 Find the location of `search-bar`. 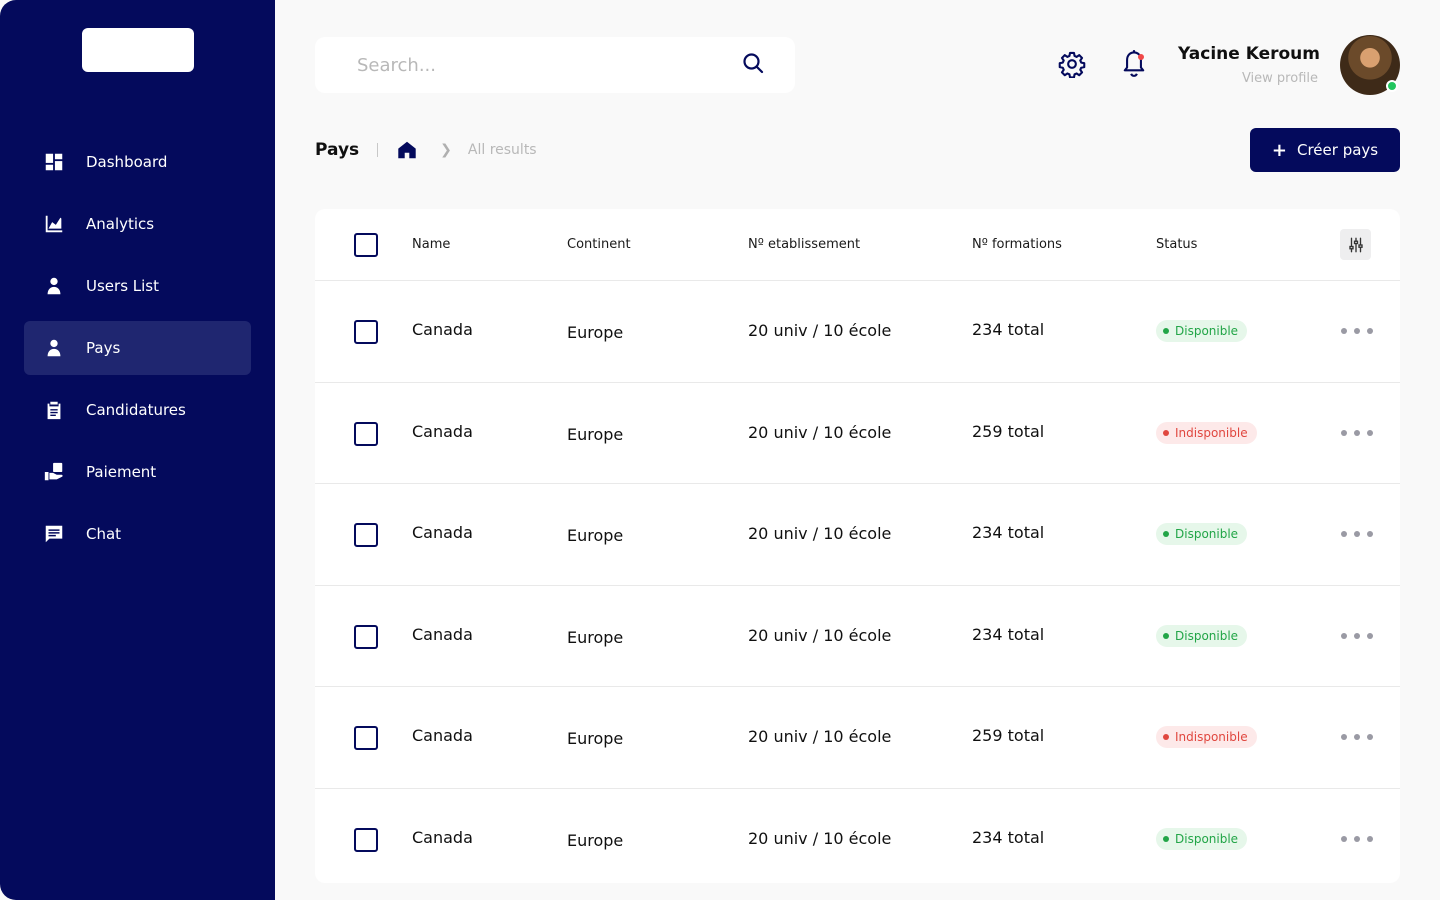

search-bar is located at coordinates (555, 65).